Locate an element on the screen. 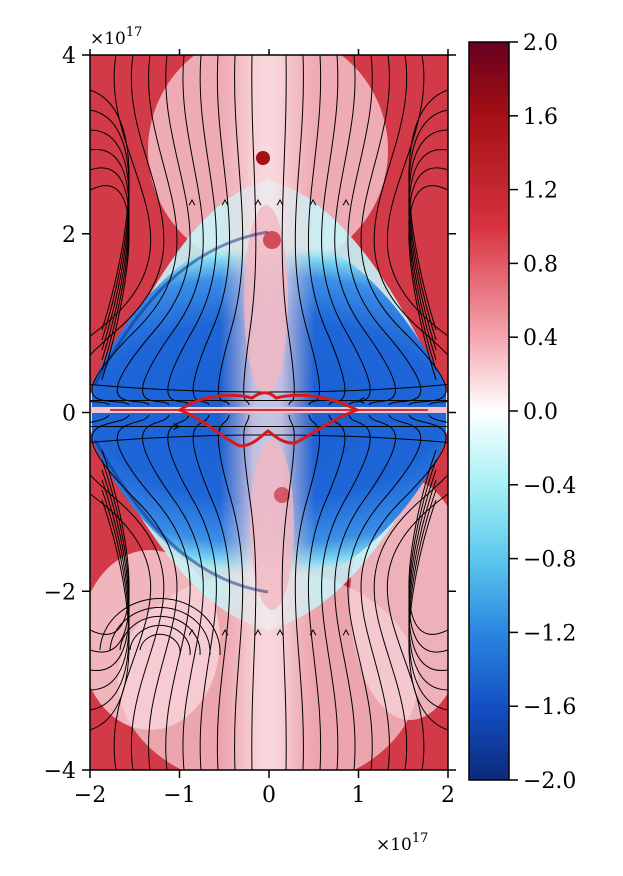 The image size is (623, 876). hotspot-top is located at coordinates (263, 158).